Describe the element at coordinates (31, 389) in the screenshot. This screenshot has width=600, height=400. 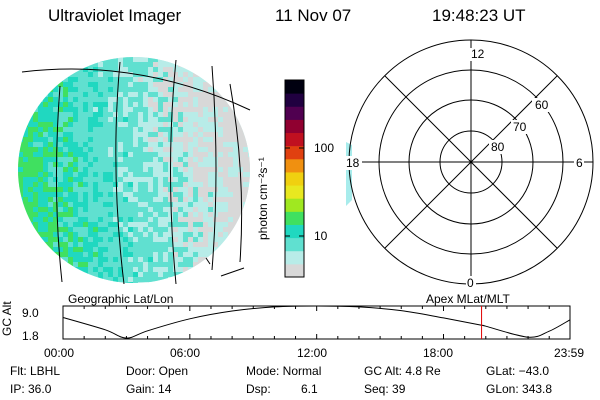
I see `ip-readout: IP: 36.0` at that location.